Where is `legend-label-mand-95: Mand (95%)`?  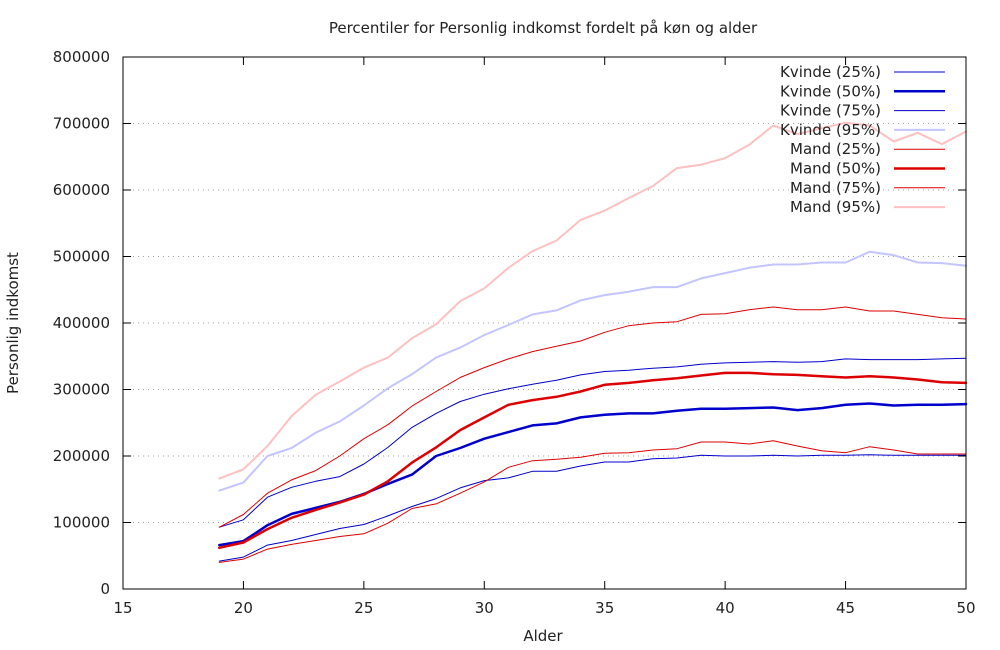
legend-label-mand-95: Mand (95%) is located at coordinates (835, 207).